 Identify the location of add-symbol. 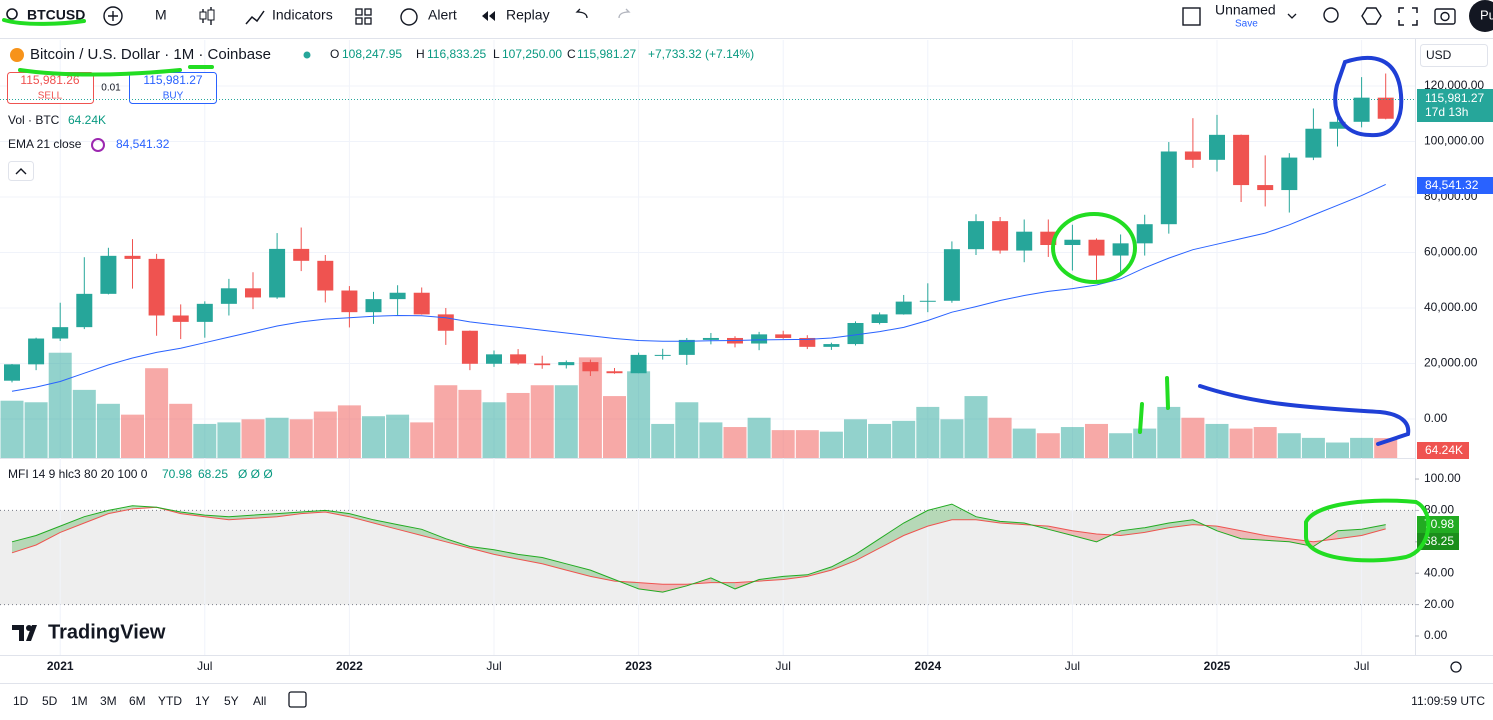
(113, 16).